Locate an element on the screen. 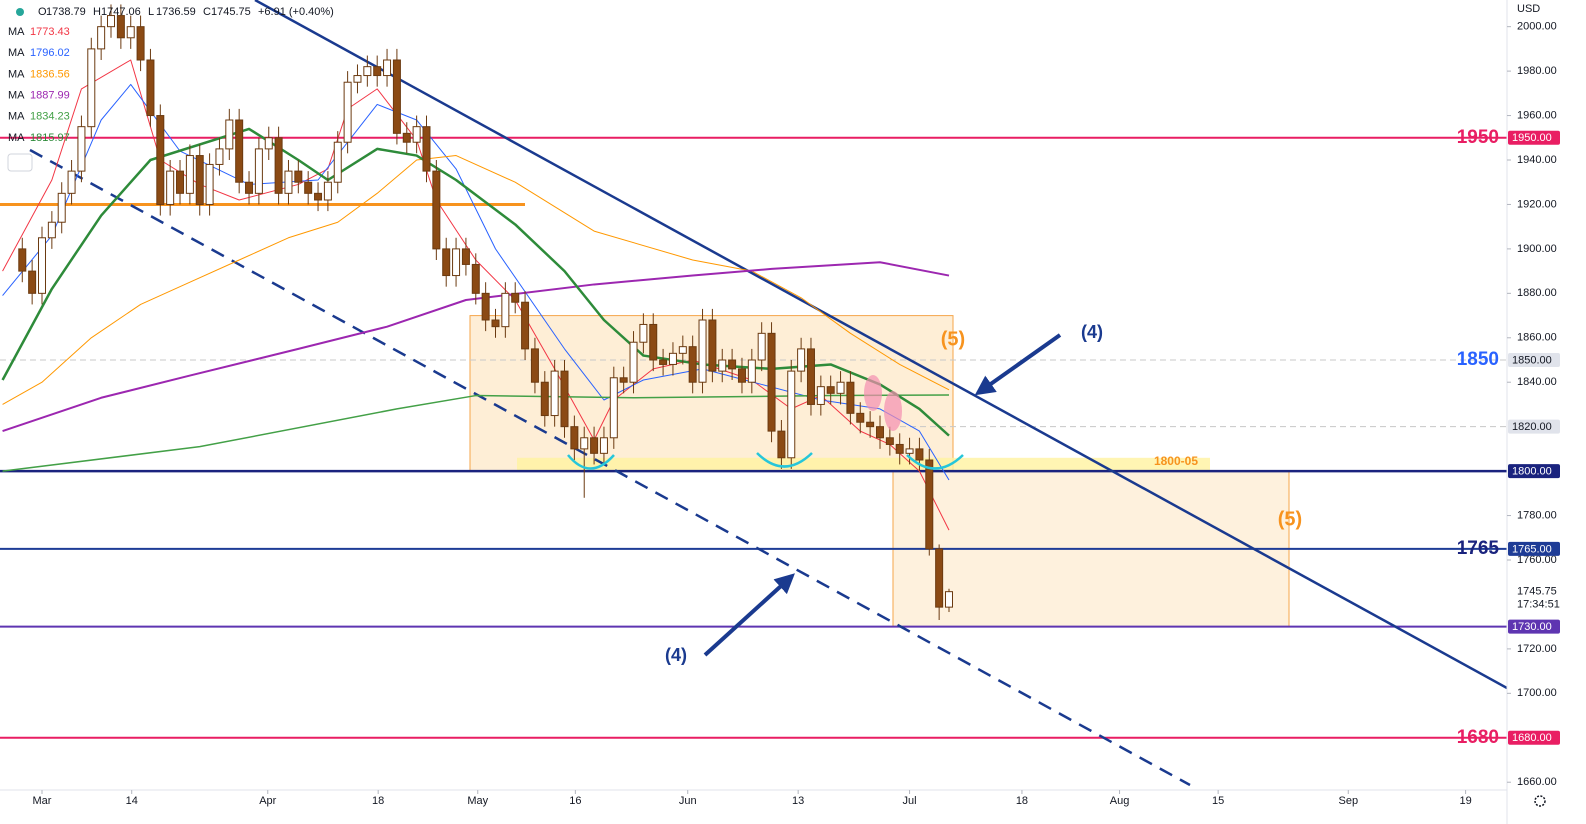  zone-label: 1800-05 is located at coordinates (1176, 461).